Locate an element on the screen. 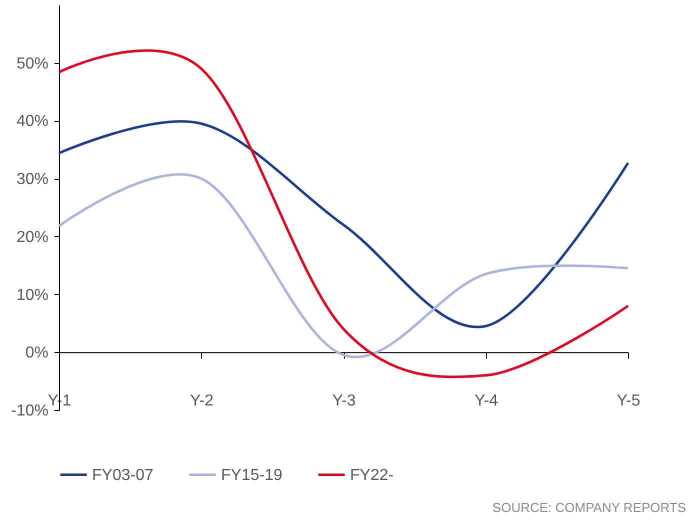  y-tick-label: 40% is located at coordinates (32, 121).